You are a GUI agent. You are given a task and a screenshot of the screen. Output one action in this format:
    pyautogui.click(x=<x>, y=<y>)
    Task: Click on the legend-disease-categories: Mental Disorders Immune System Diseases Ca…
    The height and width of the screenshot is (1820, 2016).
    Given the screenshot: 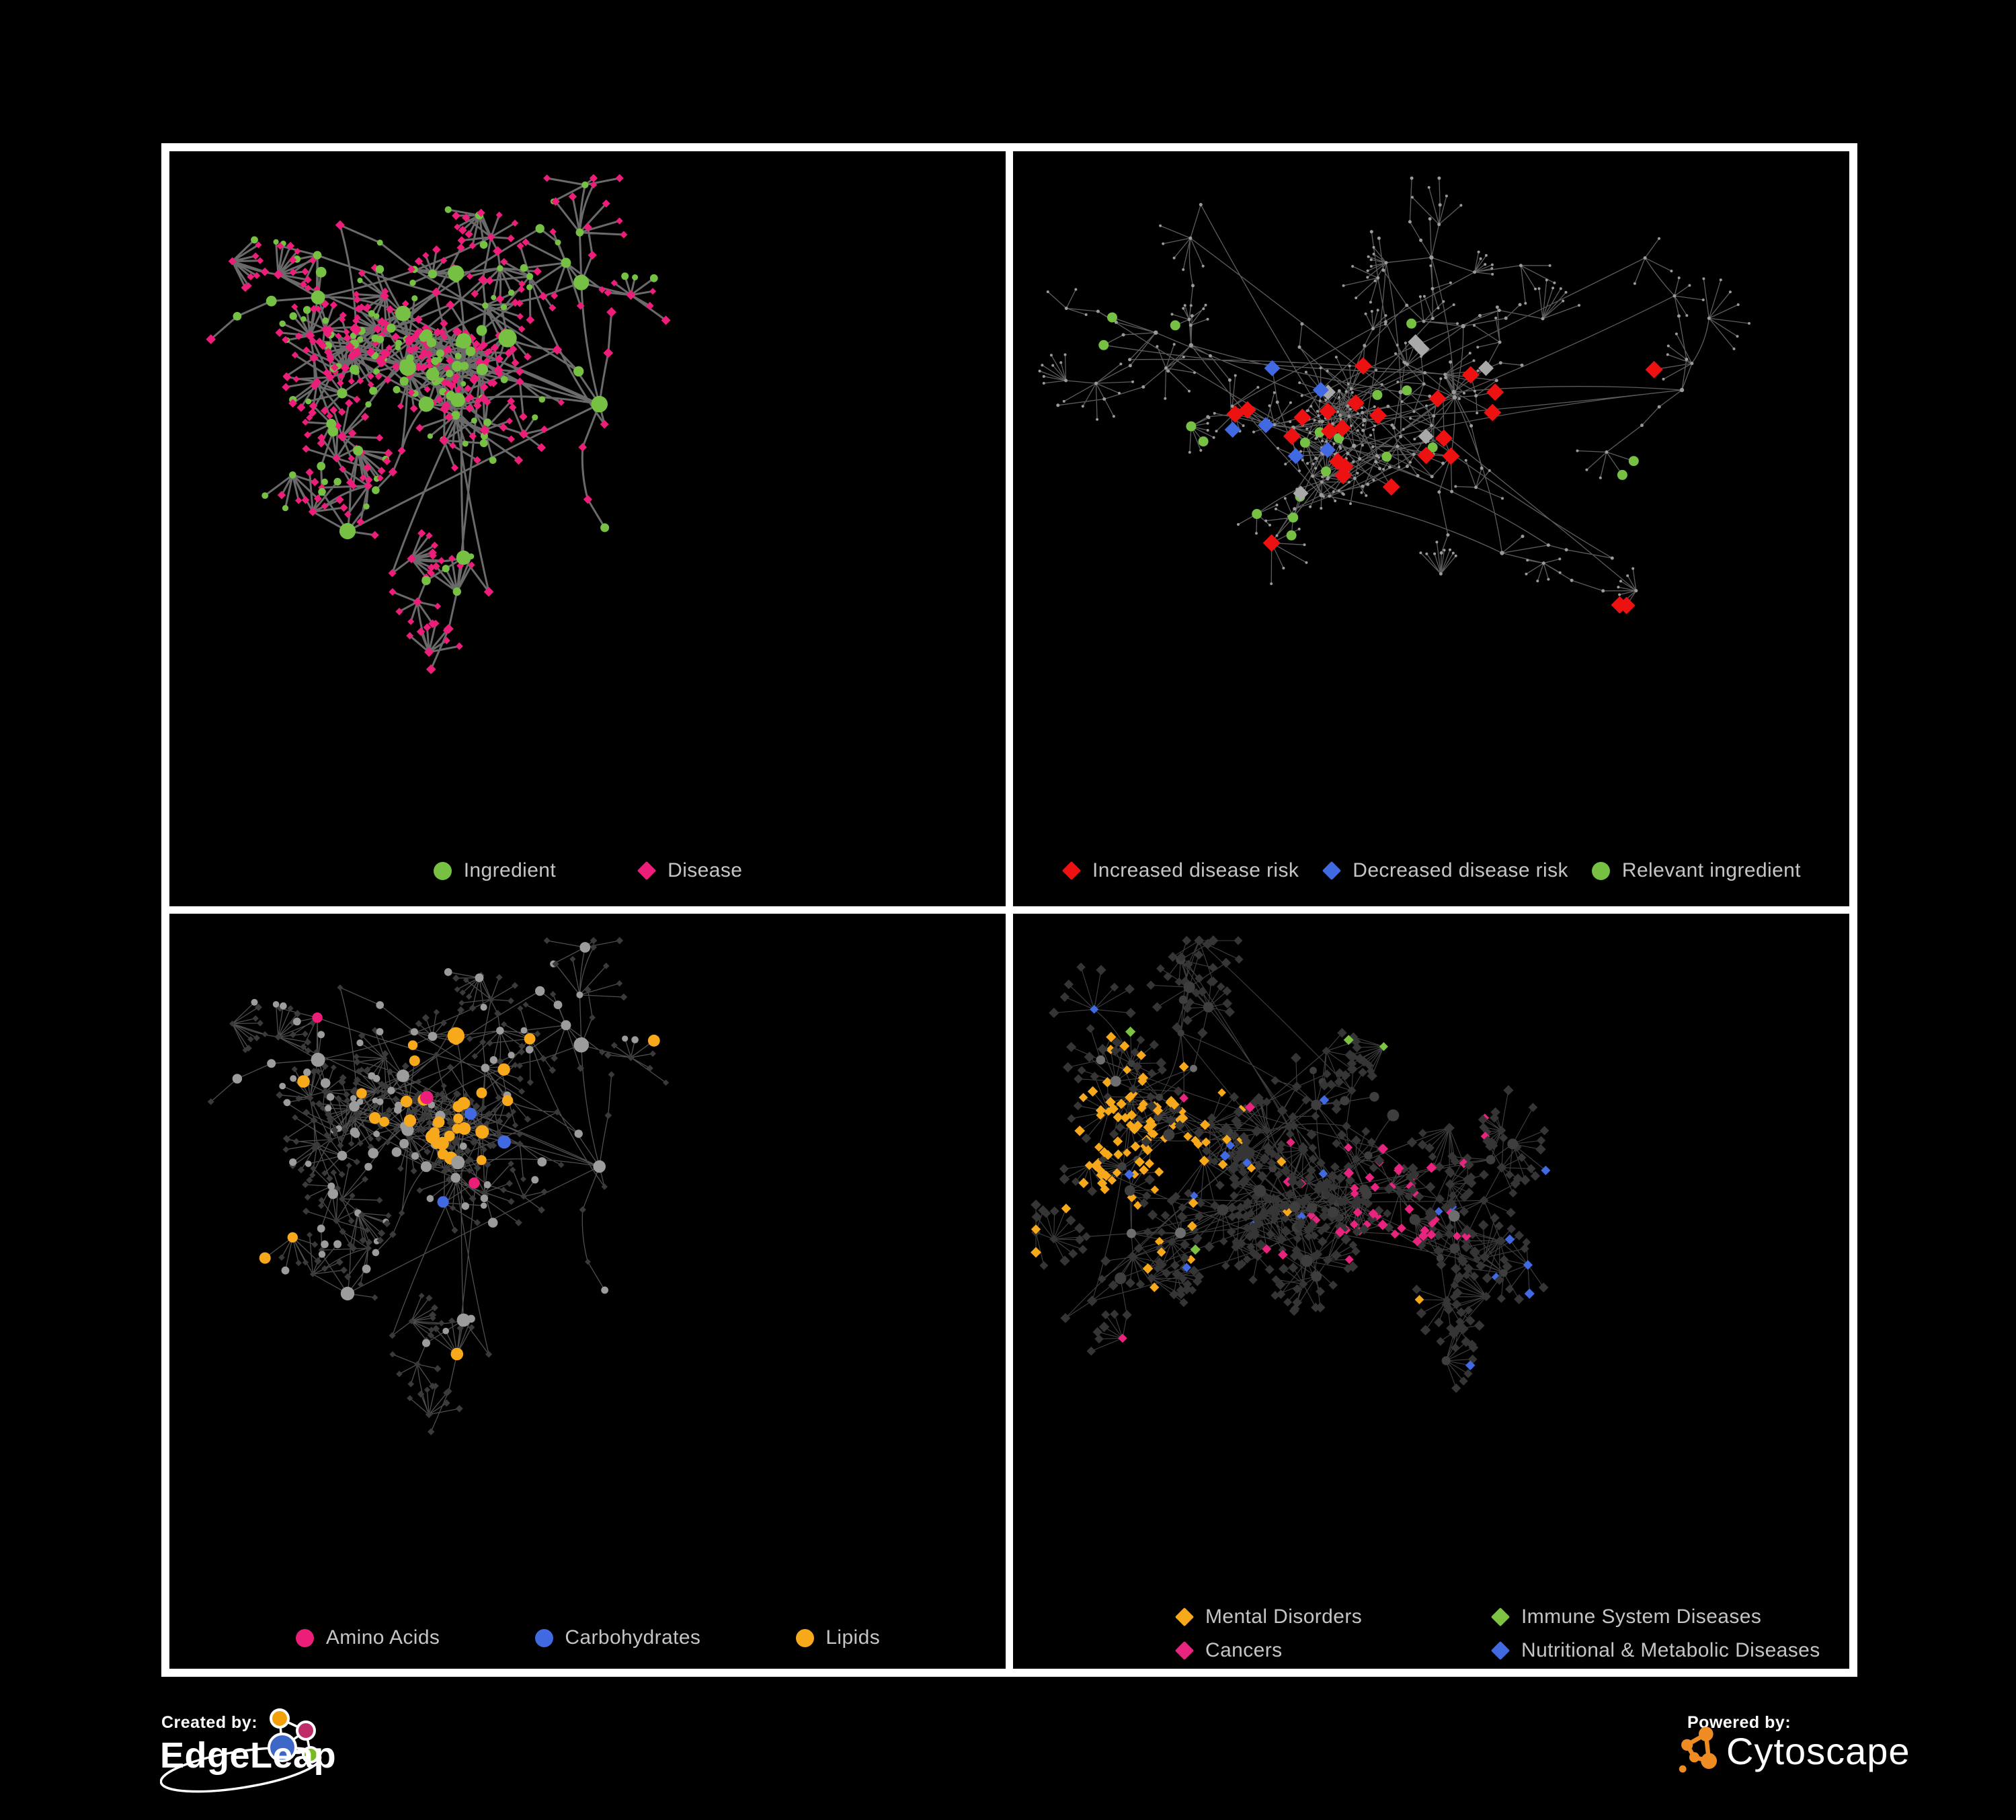 What is the action you would take?
    pyautogui.click(x=1497, y=1634)
    